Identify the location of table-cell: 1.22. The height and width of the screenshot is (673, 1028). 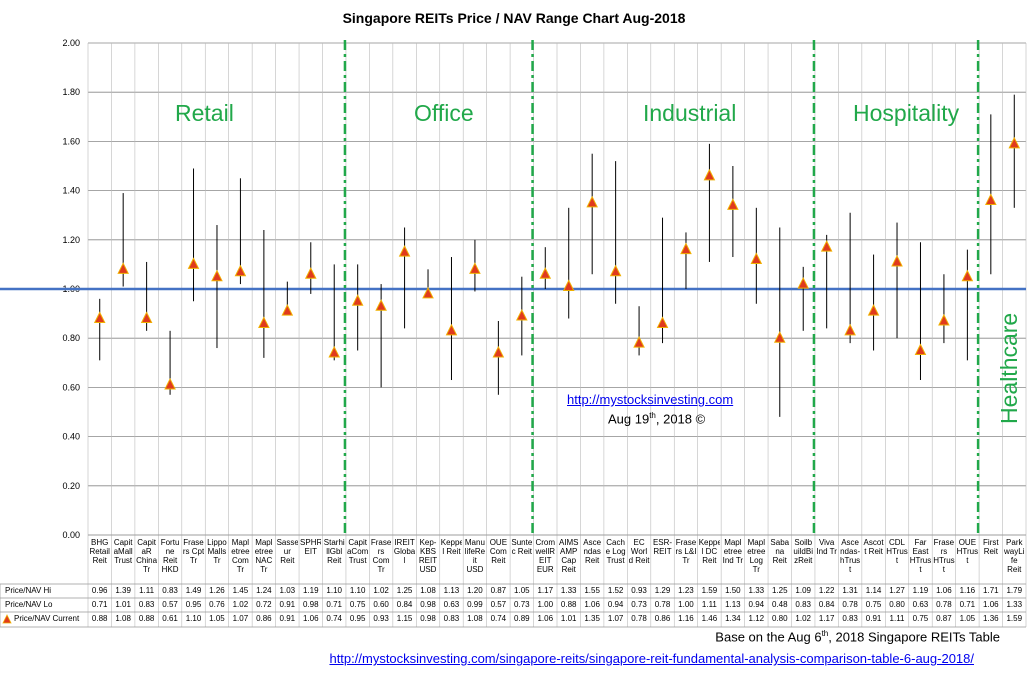
(826, 590).